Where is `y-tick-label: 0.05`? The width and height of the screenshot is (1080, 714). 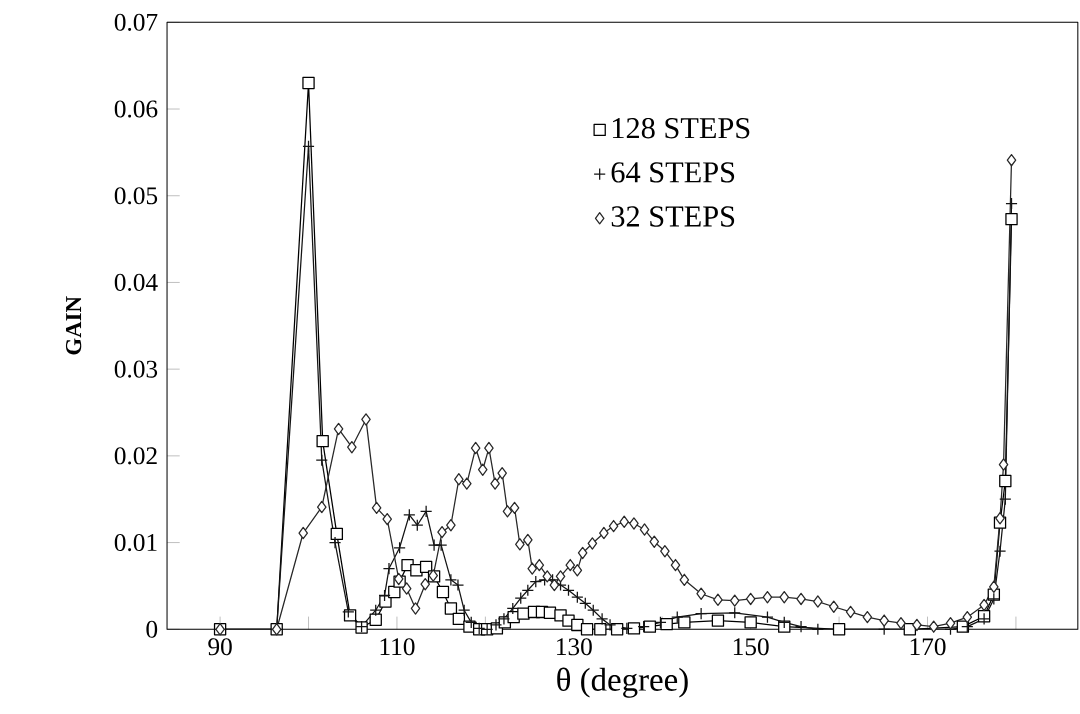
y-tick-label: 0.05 is located at coordinates (136, 196).